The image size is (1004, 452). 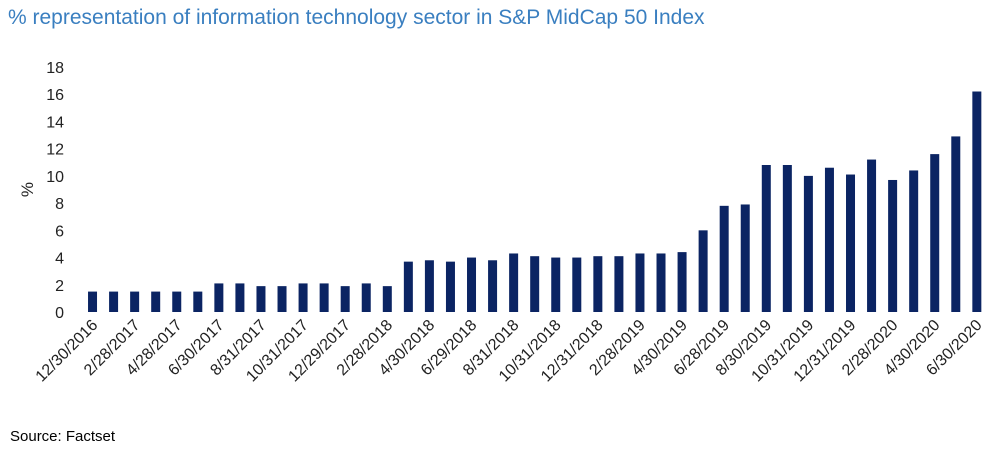 I want to click on source-note: Source: Factset, so click(x=63, y=436).